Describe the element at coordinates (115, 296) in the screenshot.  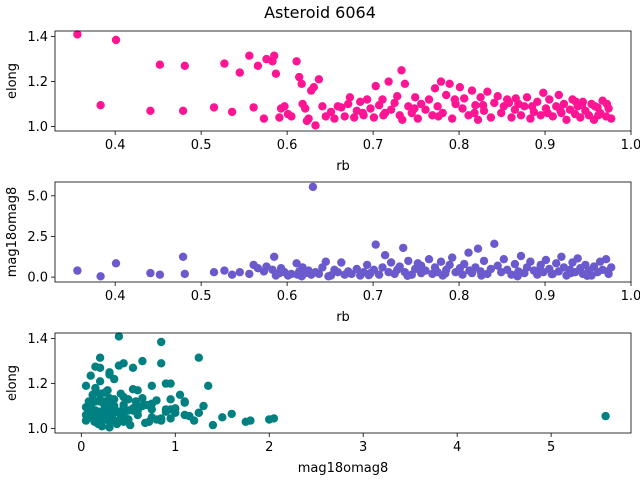
I see `x-tick-label: 0.4` at that location.